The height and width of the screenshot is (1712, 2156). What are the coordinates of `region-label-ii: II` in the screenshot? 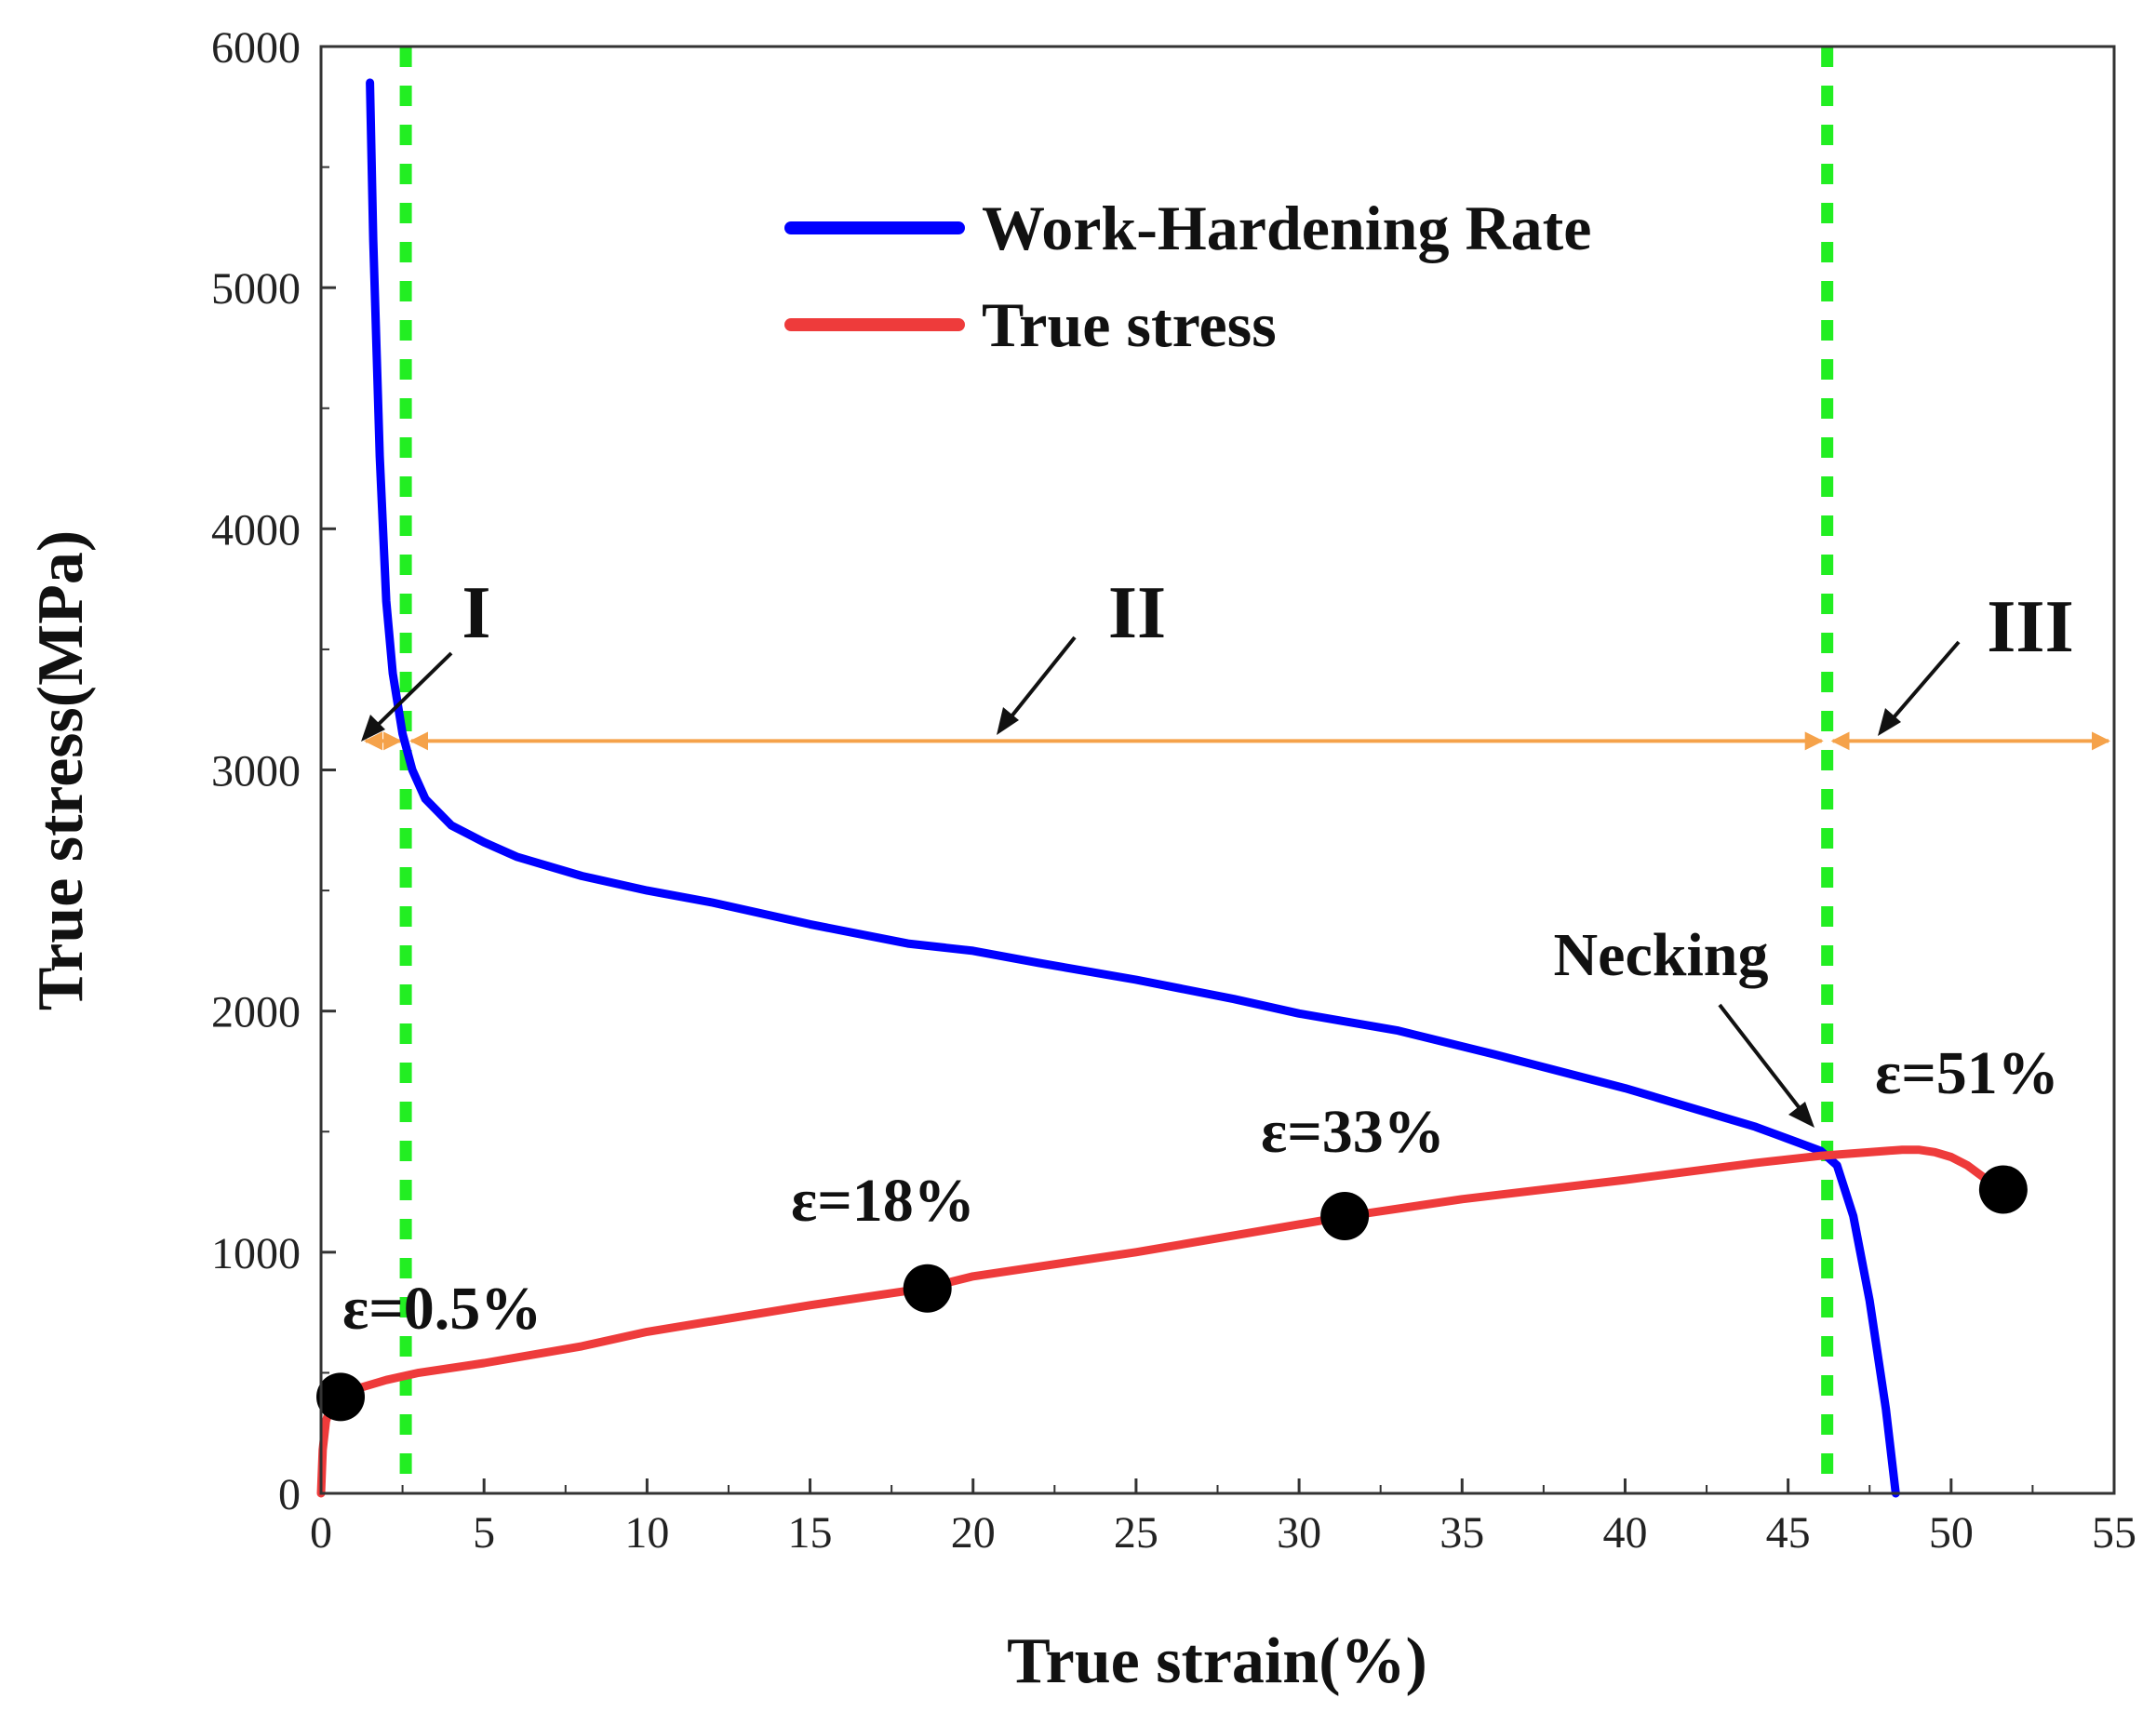 It's located at (1137, 613).